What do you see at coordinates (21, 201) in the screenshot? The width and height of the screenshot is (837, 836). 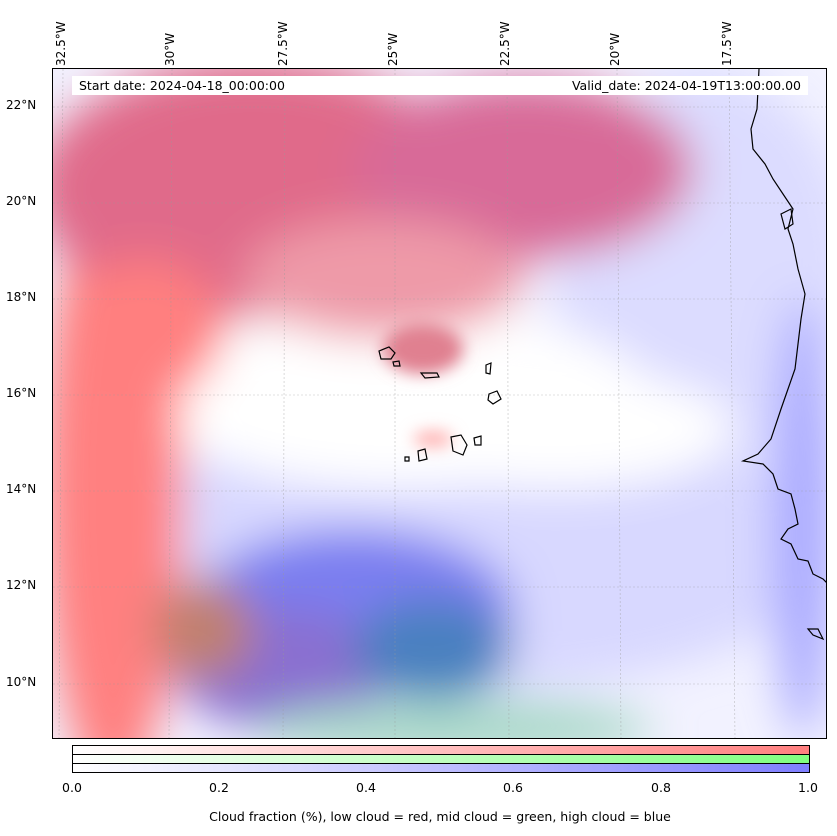 I see `lat-label: 20°N` at bounding box center [21, 201].